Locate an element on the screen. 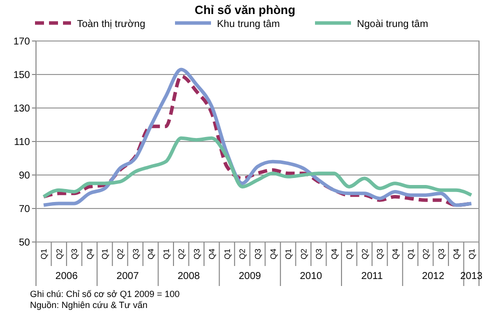 Image resolution: width=490 pixels, height=314 pixels. text: 2008 is located at coordinates (189, 276).